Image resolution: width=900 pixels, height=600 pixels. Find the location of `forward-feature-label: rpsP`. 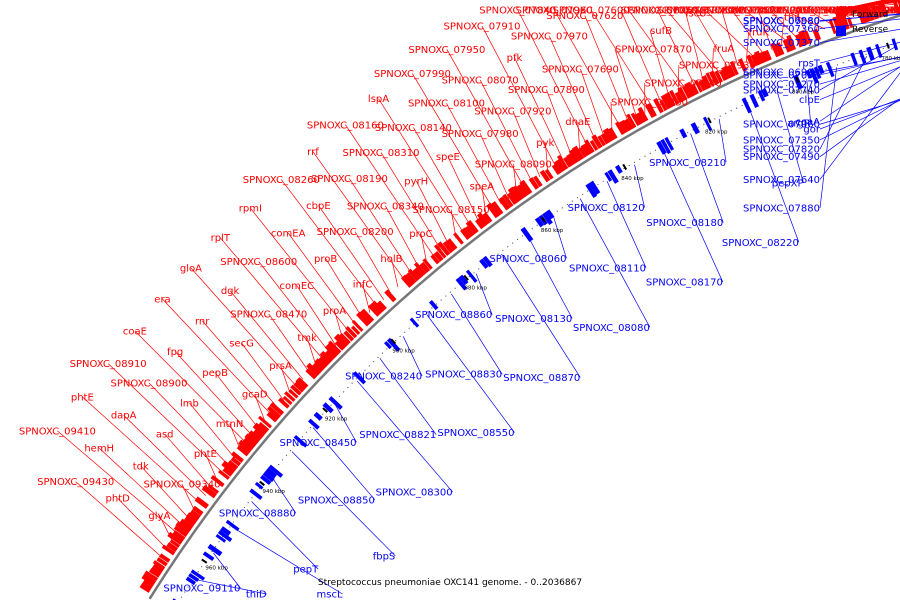

forward-feature-label: rpsP is located at coordinates (849, 11).